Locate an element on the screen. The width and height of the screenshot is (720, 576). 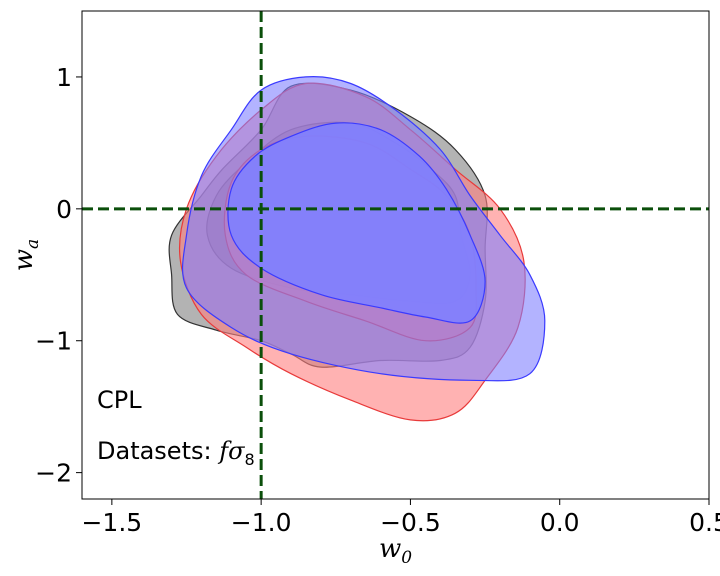
x-axis-ticks: −1.5 −1.0 −0.5 0.0 0.5 is located at coordinates (400, 518).